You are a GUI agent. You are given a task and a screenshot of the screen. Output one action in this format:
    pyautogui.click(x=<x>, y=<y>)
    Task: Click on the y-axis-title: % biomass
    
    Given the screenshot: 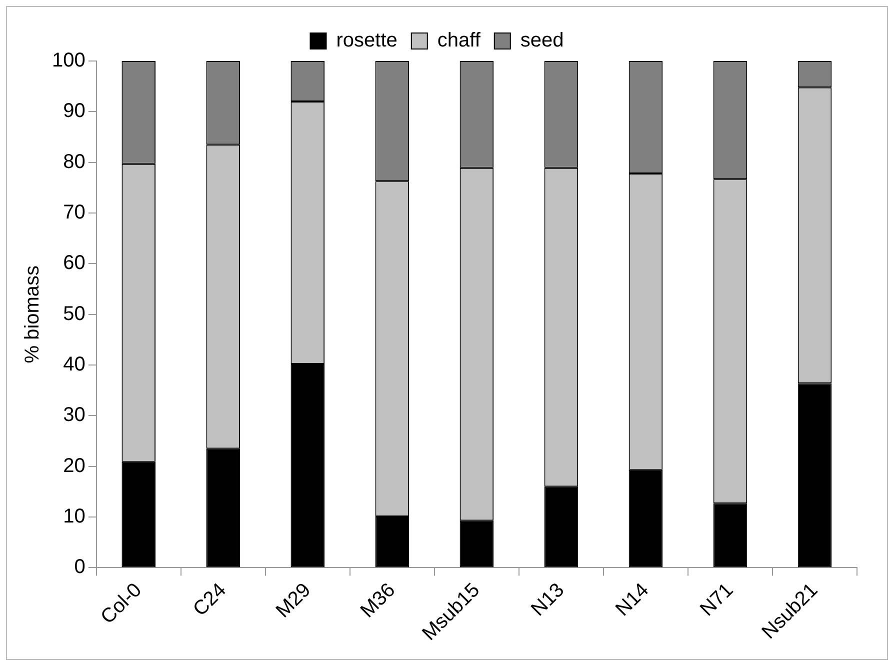 What is the action you would take?
    pyautogui.click(x=33, y=314)
    